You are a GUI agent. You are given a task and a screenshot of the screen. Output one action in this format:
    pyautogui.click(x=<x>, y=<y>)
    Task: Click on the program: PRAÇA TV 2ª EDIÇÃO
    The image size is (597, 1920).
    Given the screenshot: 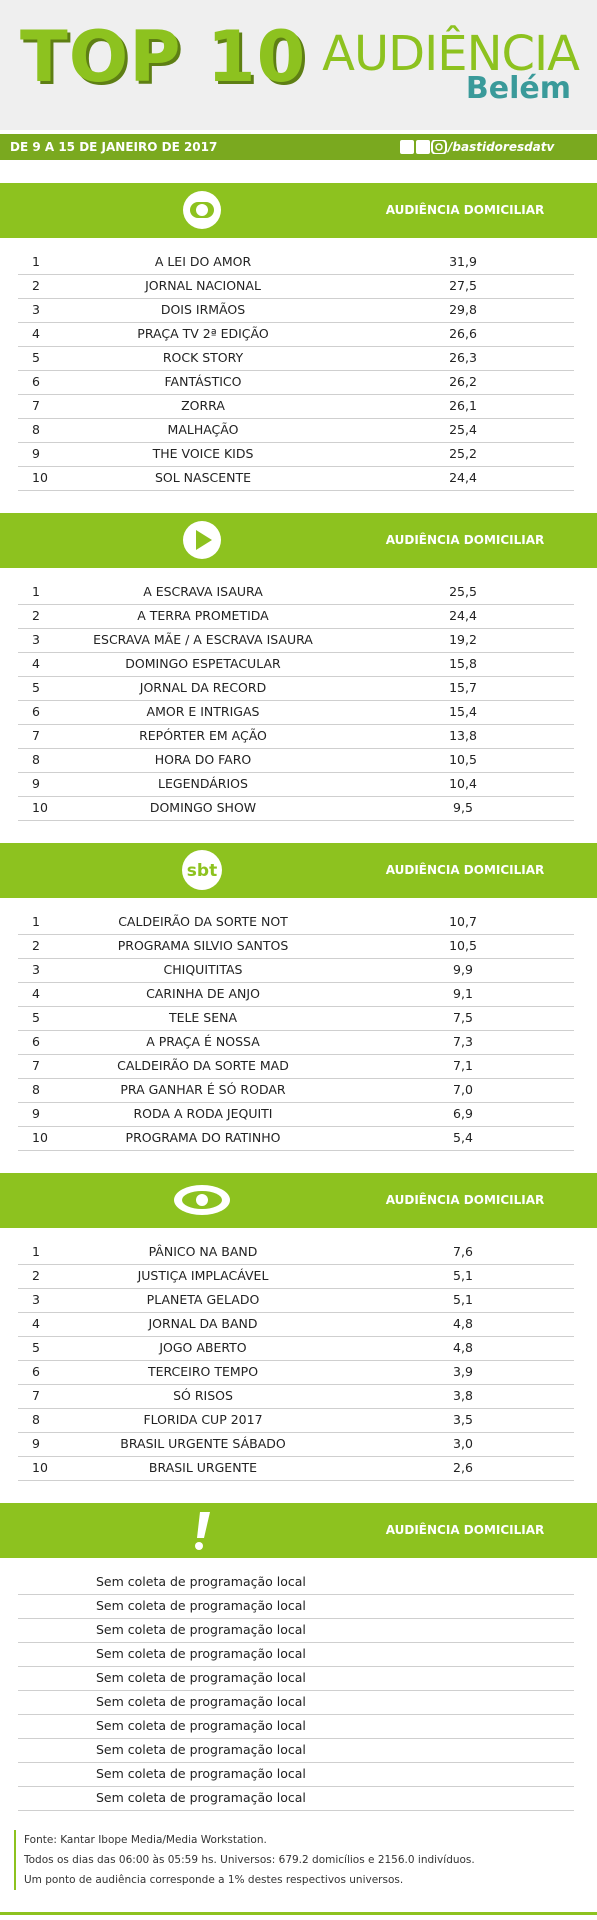 What is the action you would take?
    pyautogui.click(x=203, y=333)
    